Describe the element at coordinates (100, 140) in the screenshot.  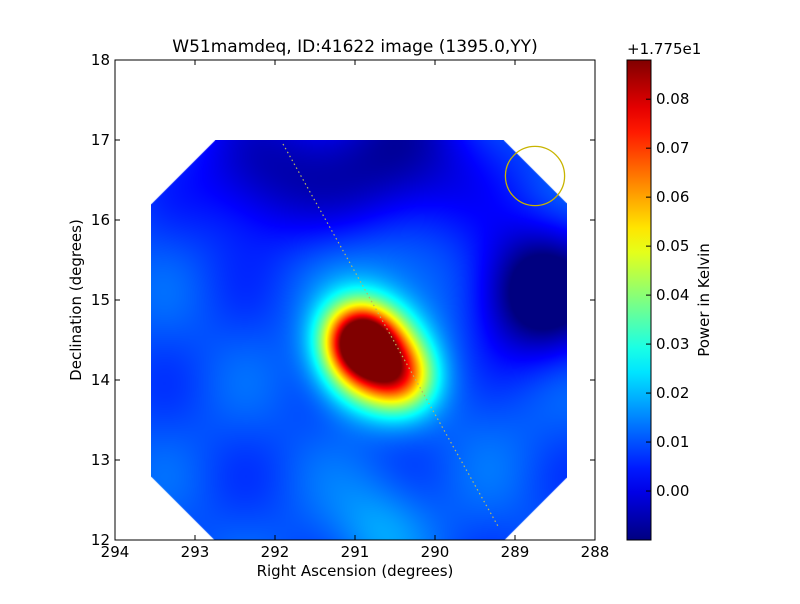
I see `y-tick-label: 17` at that location.